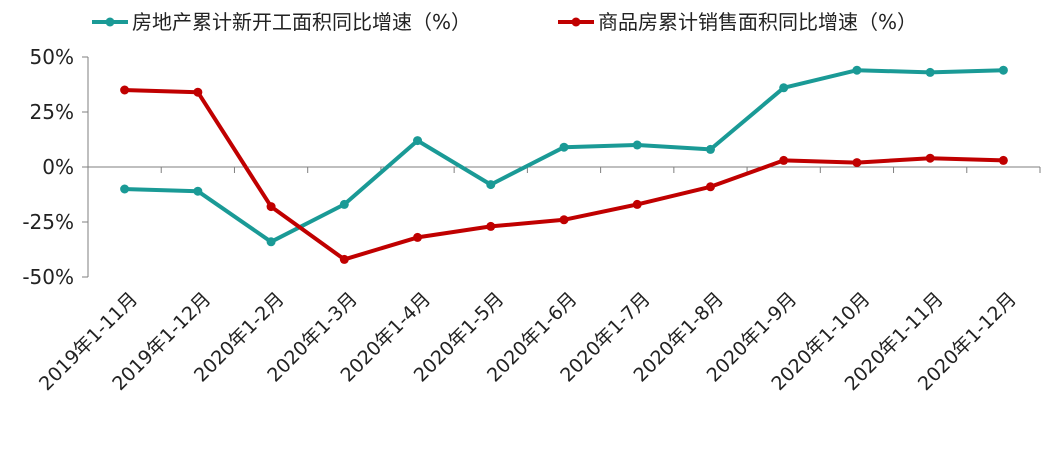  I want to click on legend-item: 房地产累计新开工面积同比增速（%）, so click(281, 22).